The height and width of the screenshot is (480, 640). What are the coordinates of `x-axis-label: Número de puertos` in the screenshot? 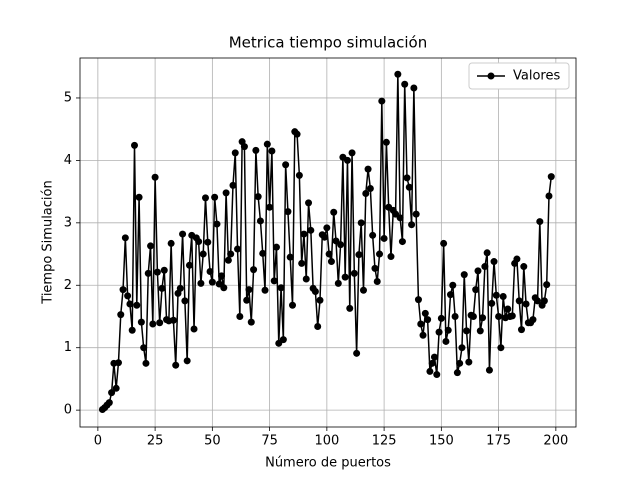 It's located at (328, 463).